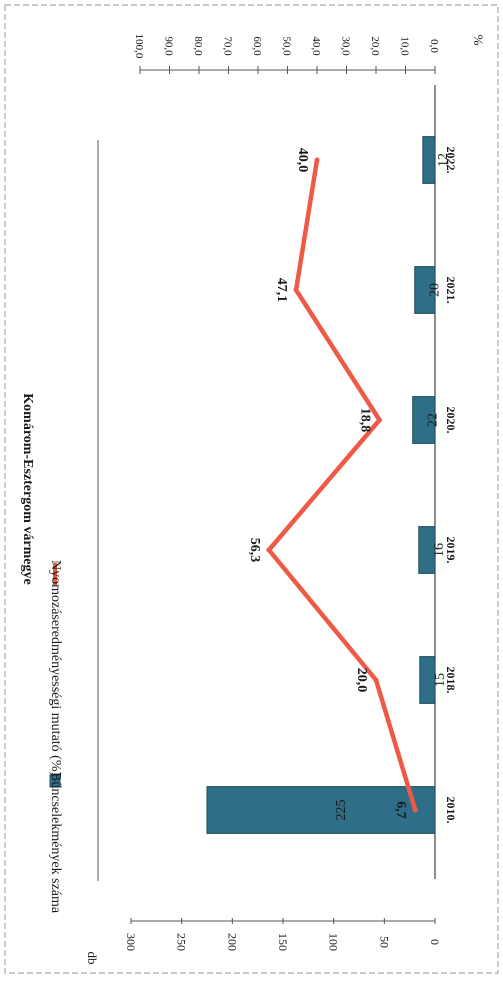 Image resolution: width=503 pixels, height=983 pixels. Describe the element at coordinates (365, 420) in the screenshot. I see `line-value-label: 18,8` at that location.